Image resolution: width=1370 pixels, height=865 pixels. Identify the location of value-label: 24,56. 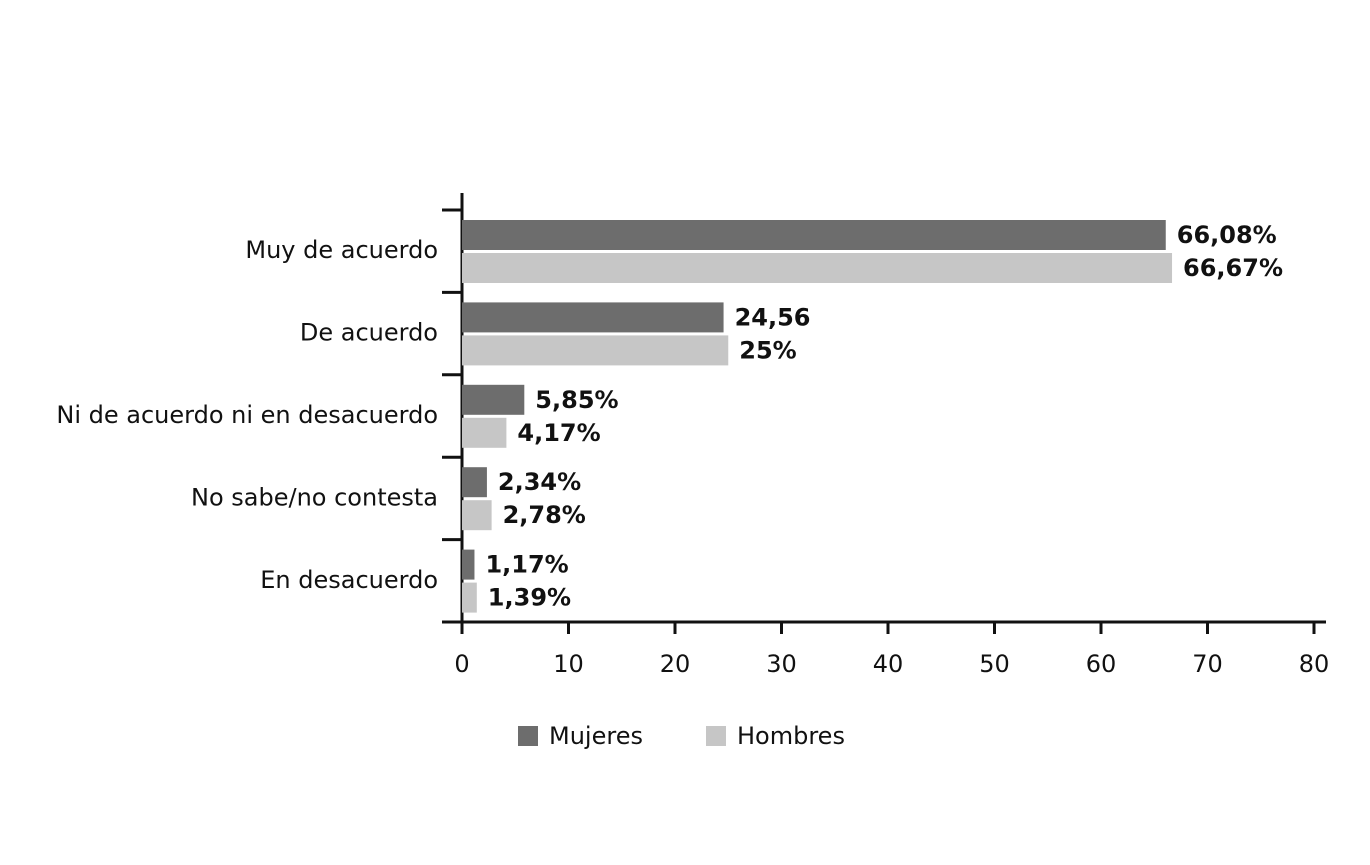
(773, 317).